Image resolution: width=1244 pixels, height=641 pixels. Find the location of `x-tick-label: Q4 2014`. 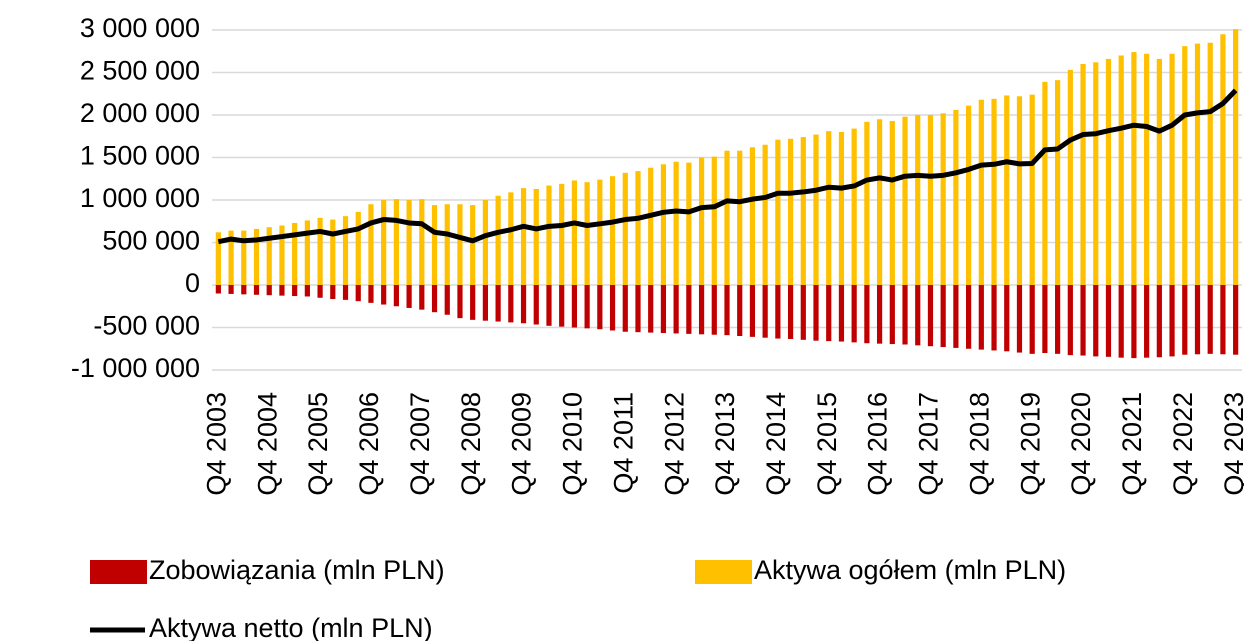

x-tick-label: Q4 2014 is located at coordinates (776, 444).